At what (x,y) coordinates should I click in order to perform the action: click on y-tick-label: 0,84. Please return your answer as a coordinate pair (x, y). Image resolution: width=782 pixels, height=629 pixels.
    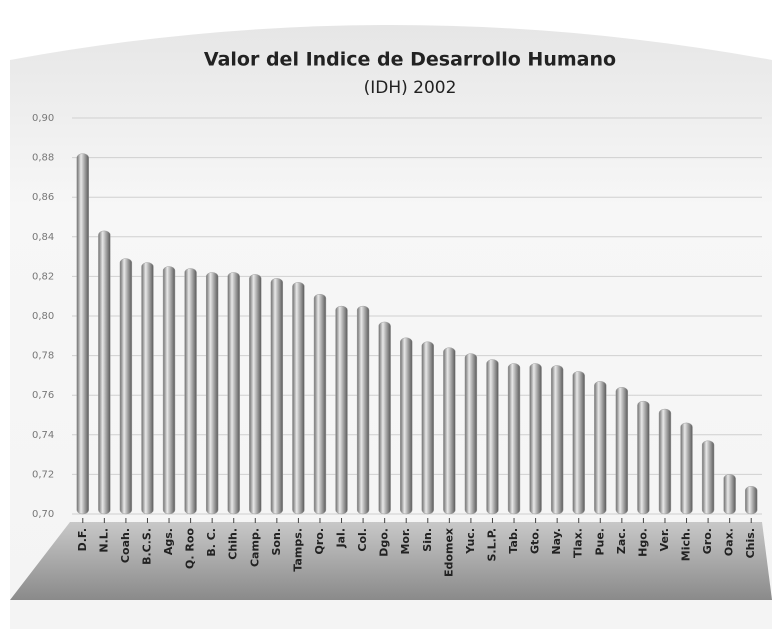
    Looking at the image, I should click on (43, 237).